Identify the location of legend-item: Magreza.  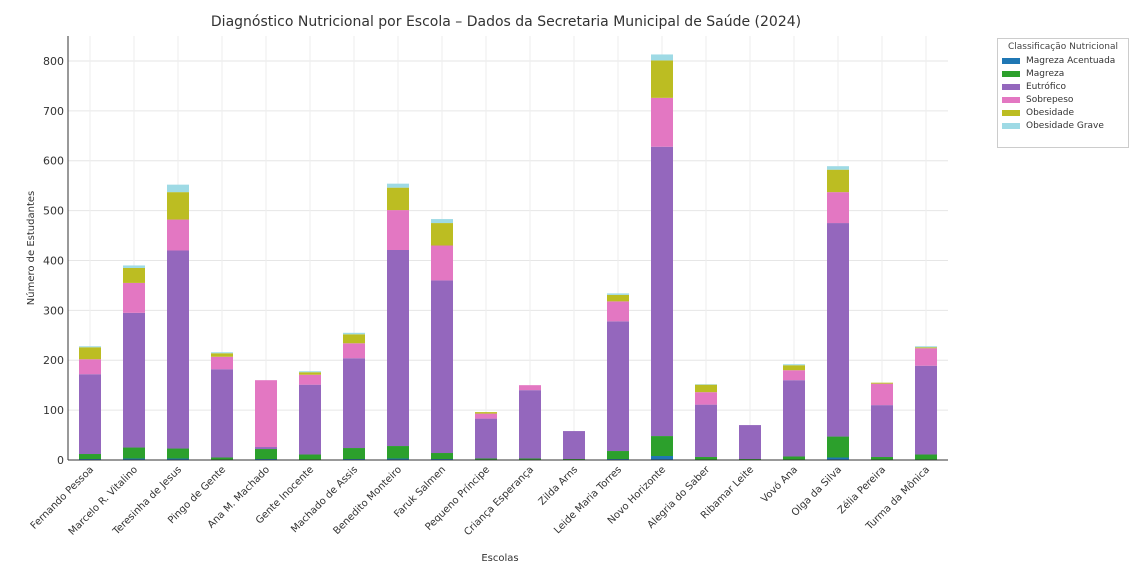
(1063, 73).